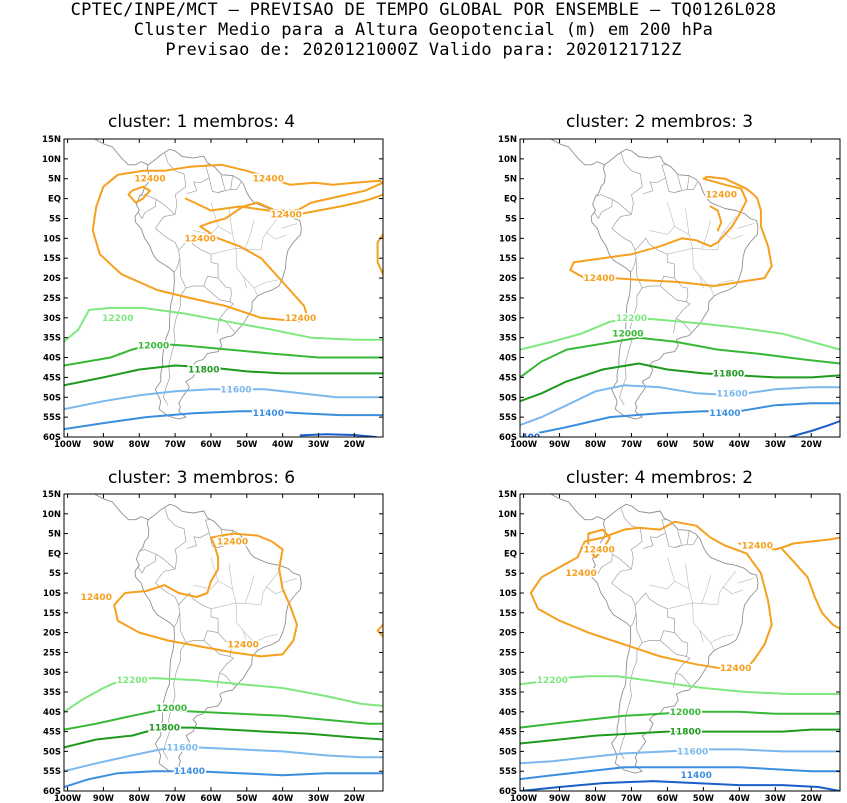 The width and height of the screenshot is (847, 803). What do you see at coordinates (674, 284) in the screenshot?
I see `south-america-coastline` at bounding box center [674, 284].